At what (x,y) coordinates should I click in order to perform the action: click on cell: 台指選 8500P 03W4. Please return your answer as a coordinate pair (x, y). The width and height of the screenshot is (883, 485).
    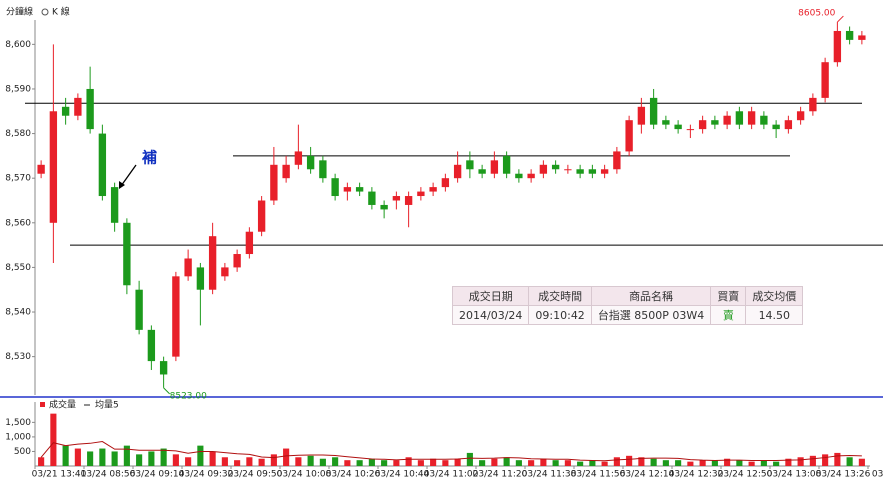
    Looking at the image, I should click on (651, 315).